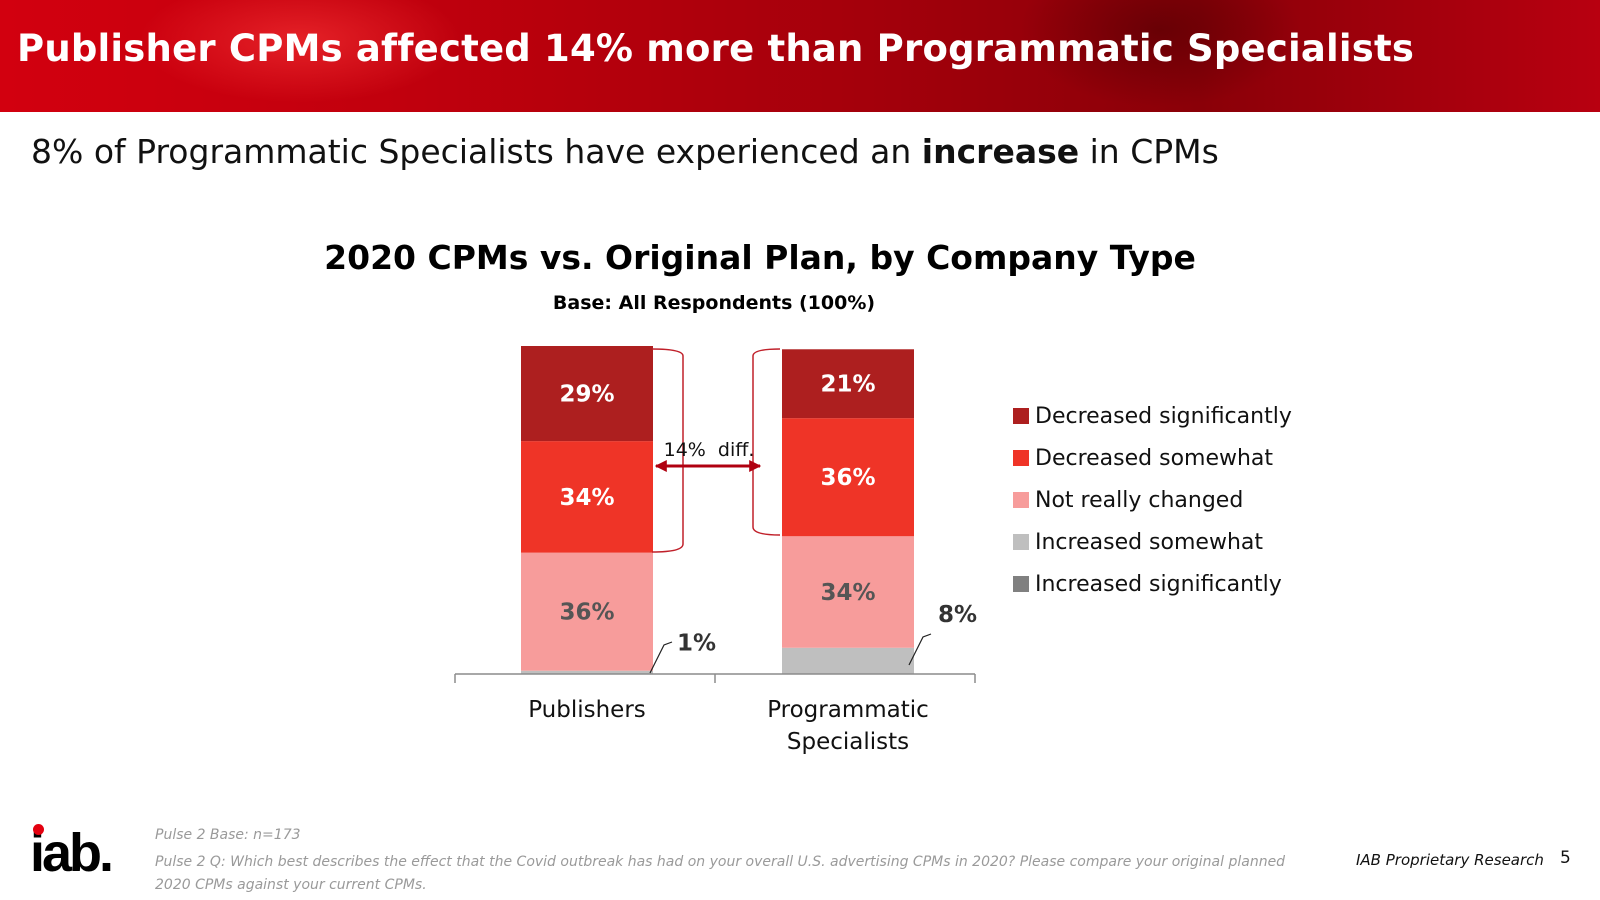  I want to click on data-label: 21%, so click(847, 385).